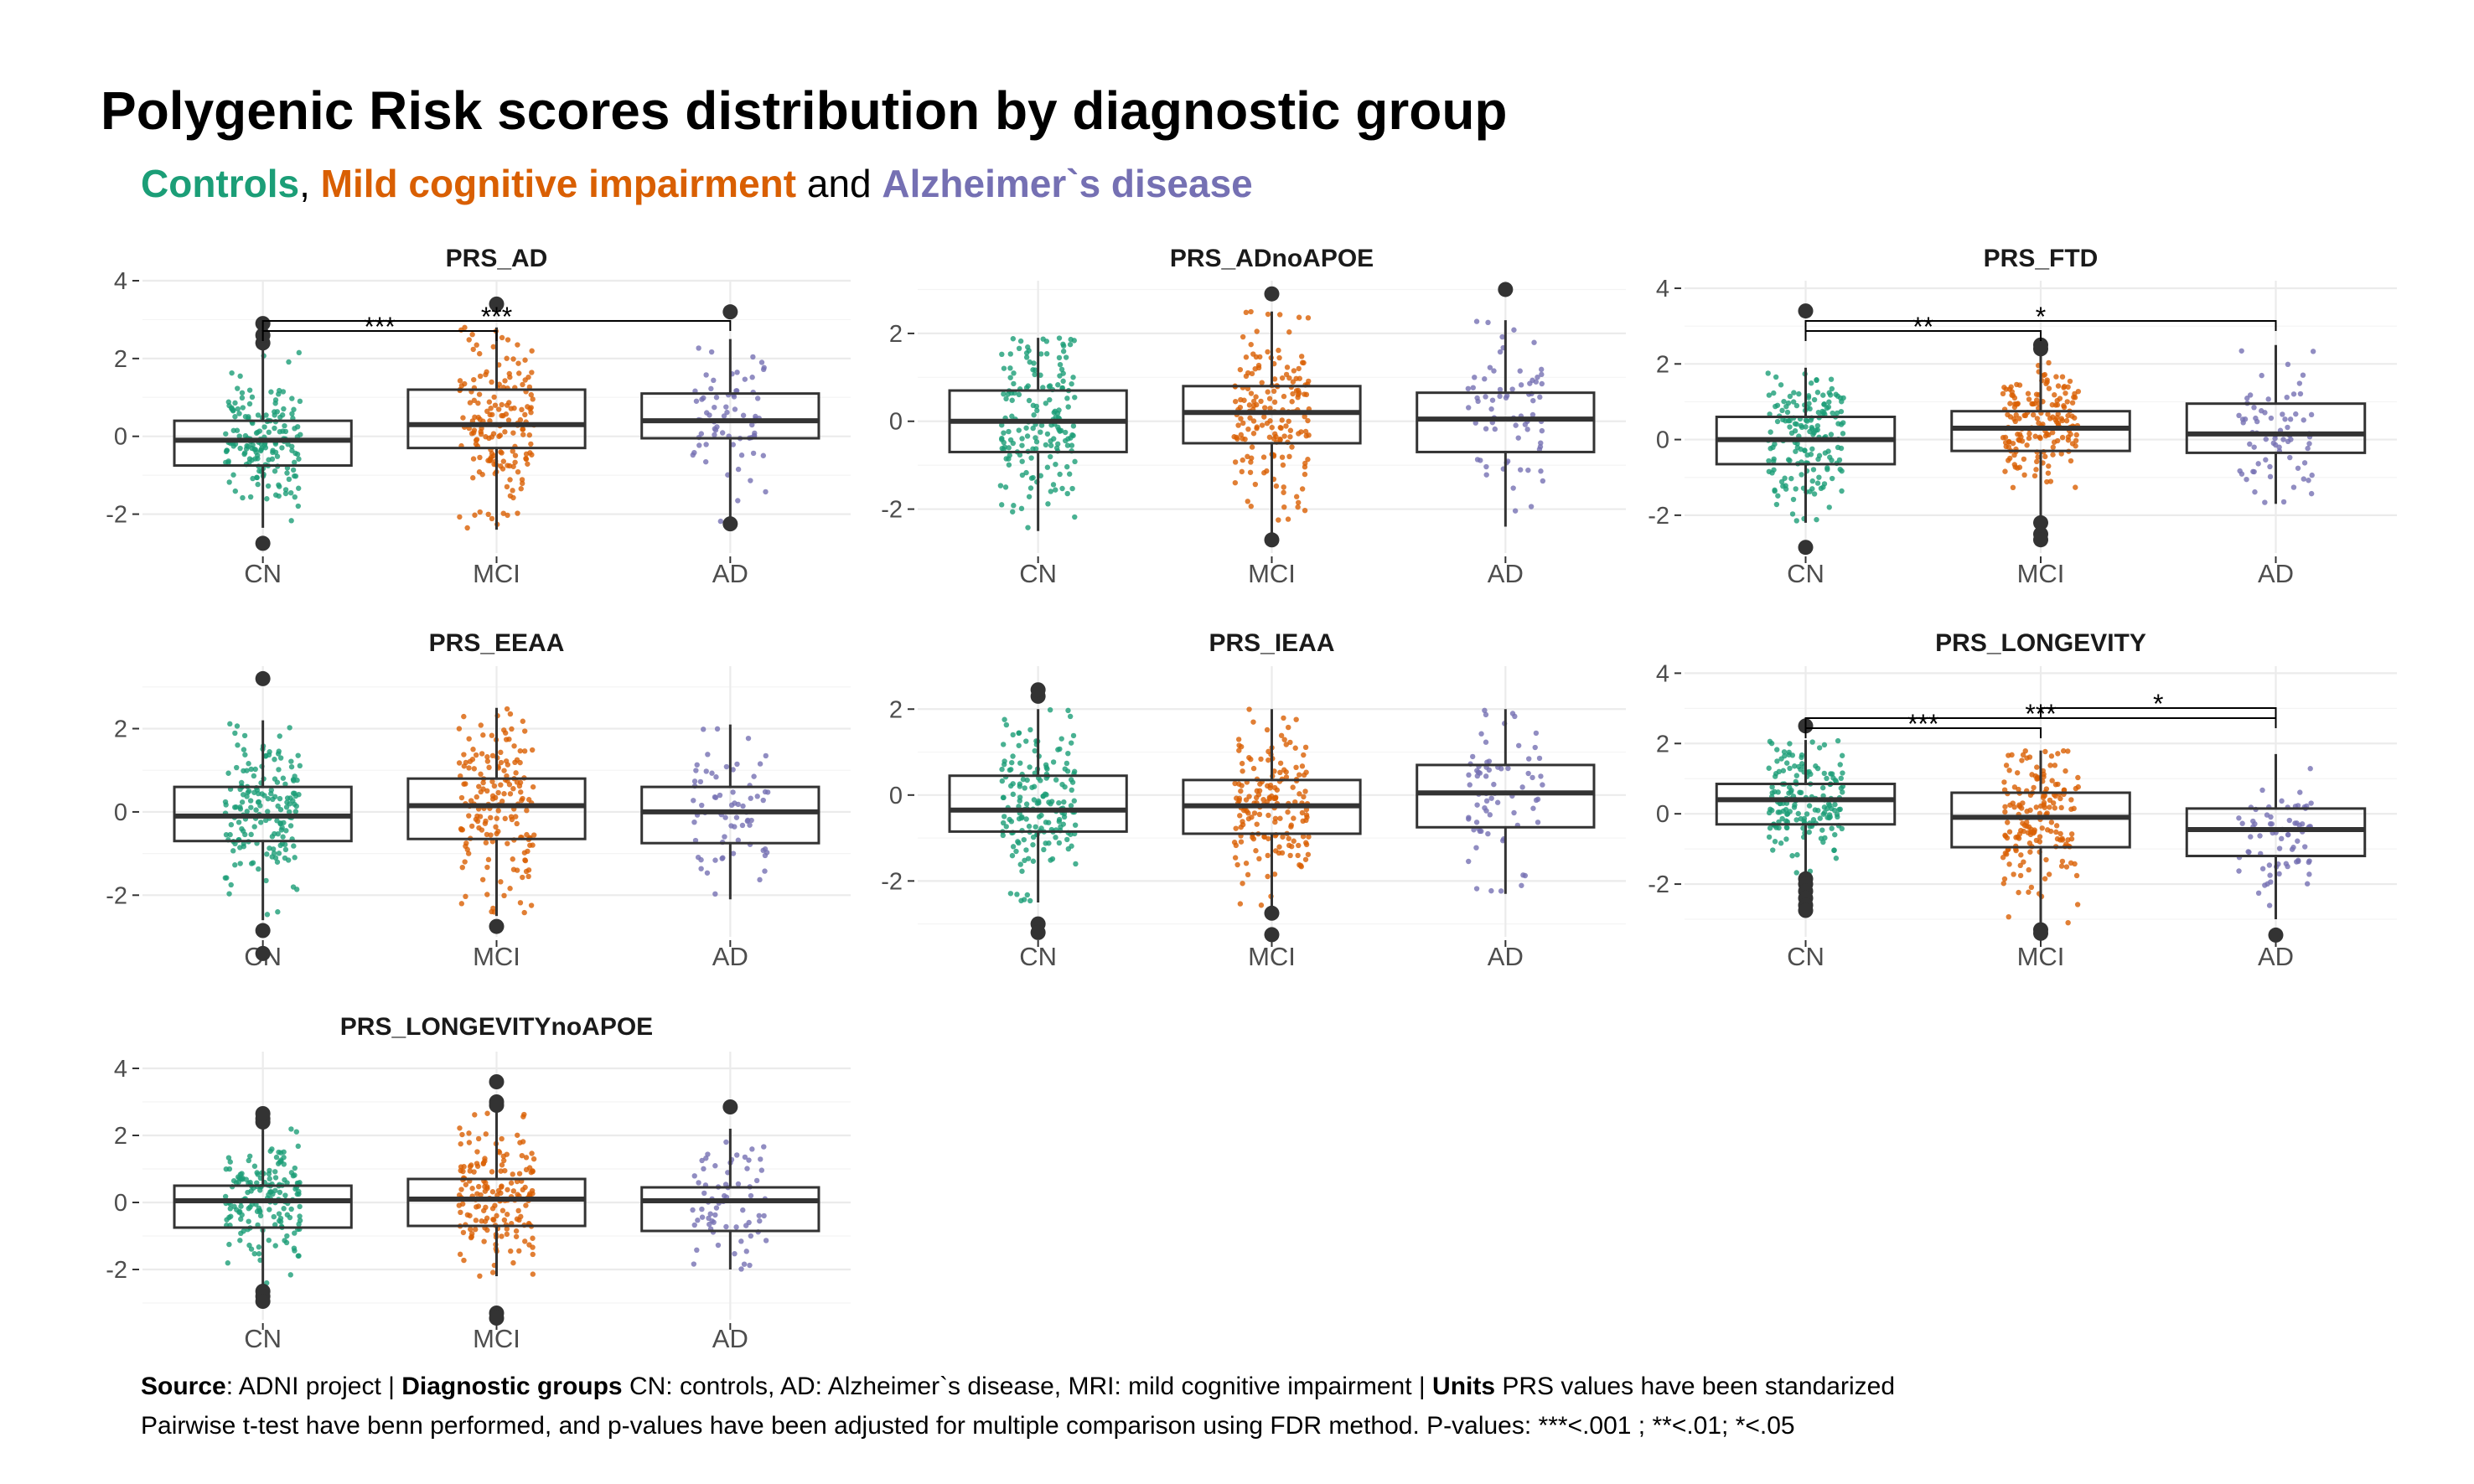 The width and height of the screenshot is (2474, 1484). Describe the element at coordinates (1695, 1387) in the screenshot. I see `caption-units-text: PRS values have been standarized` at that location.